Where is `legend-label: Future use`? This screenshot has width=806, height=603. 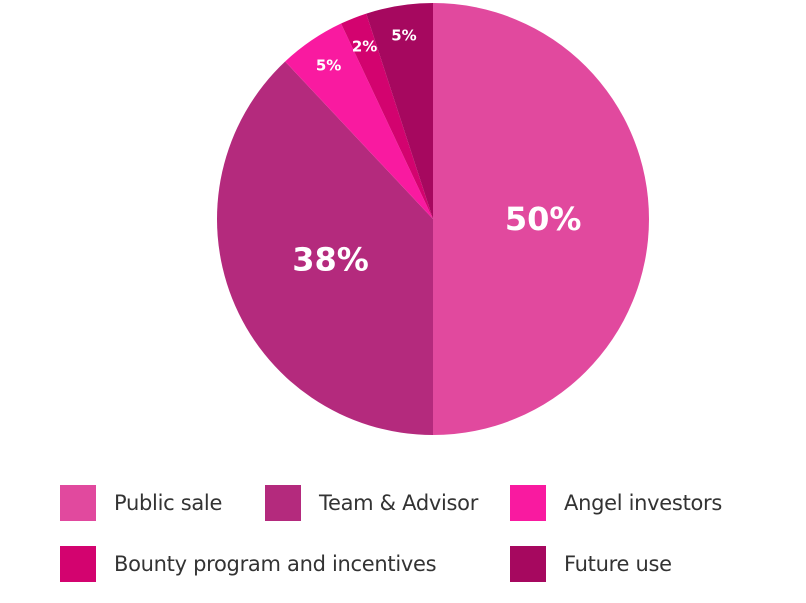
legend-label: Future use is located at coordinates (618, 564).